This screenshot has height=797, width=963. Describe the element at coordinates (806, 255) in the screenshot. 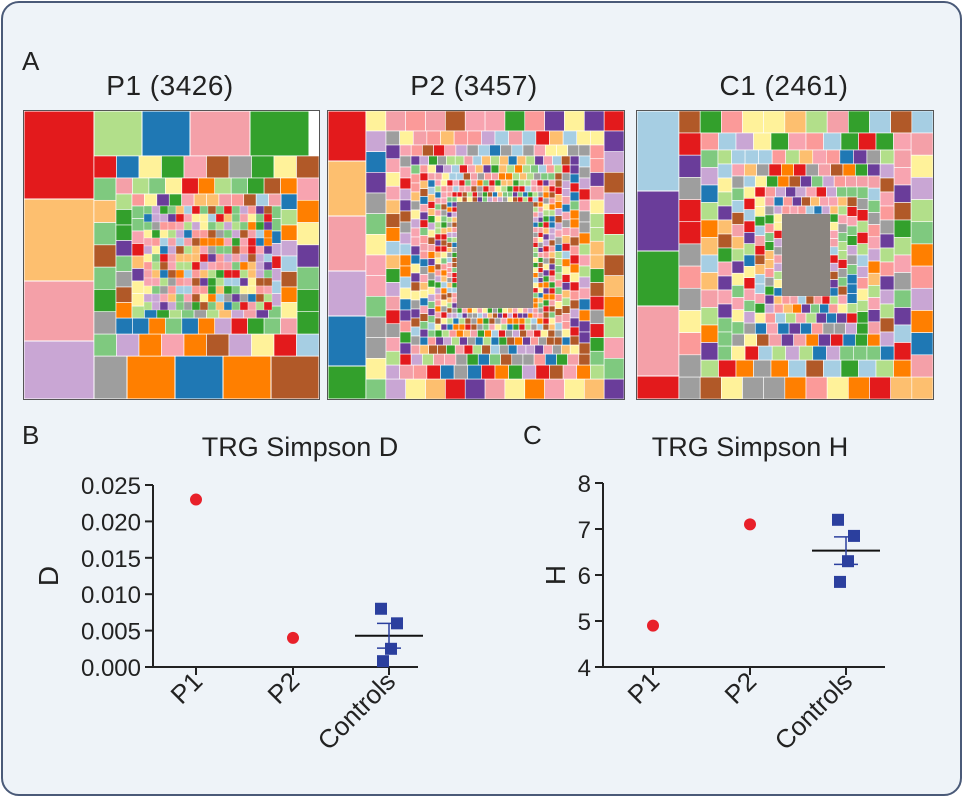

I see `treemap-center` at that location.